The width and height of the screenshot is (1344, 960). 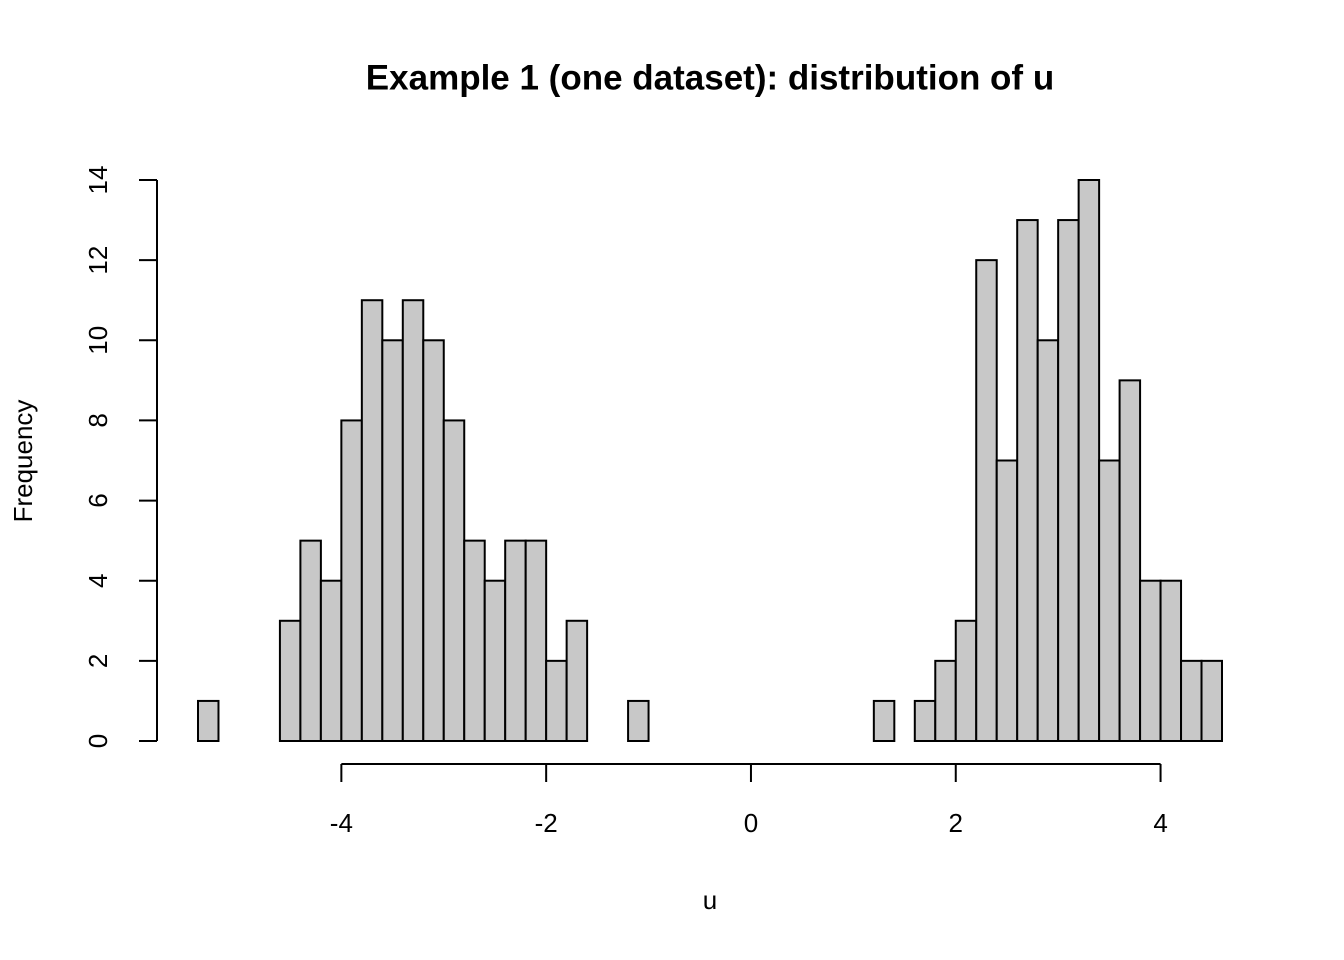 I want to click on y-tick-label: 14, so click(x=98, y=180).